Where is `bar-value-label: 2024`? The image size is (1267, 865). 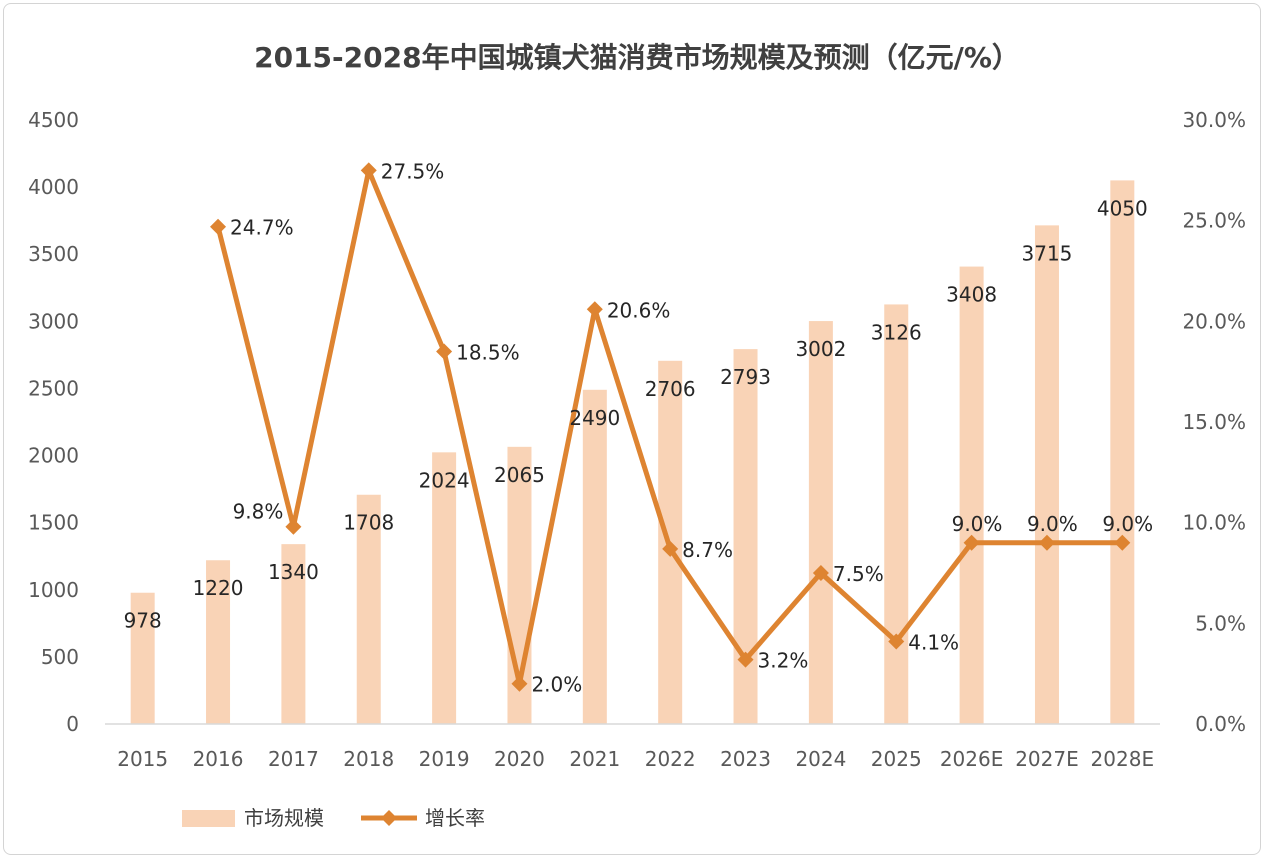
bar-value-label: 2024 is located at coordinates (444, 480).